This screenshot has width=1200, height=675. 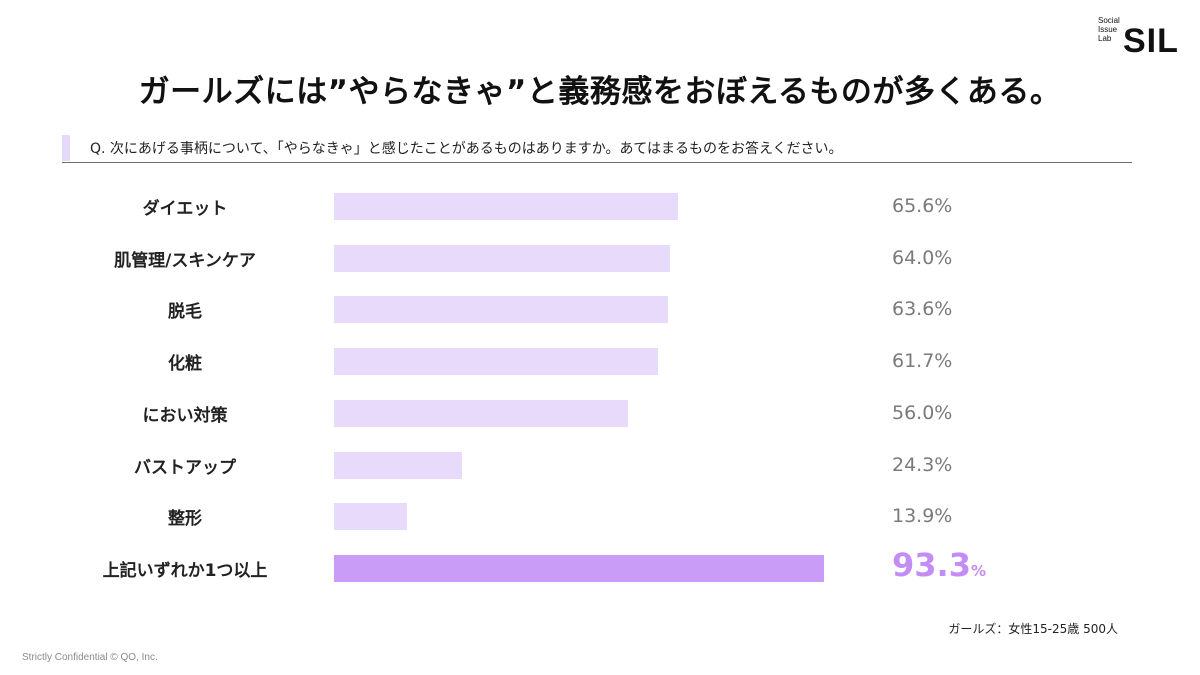 I want to click on chart-row: 肌管理/スキンケア 64.0%, so click(x=600, y=258).